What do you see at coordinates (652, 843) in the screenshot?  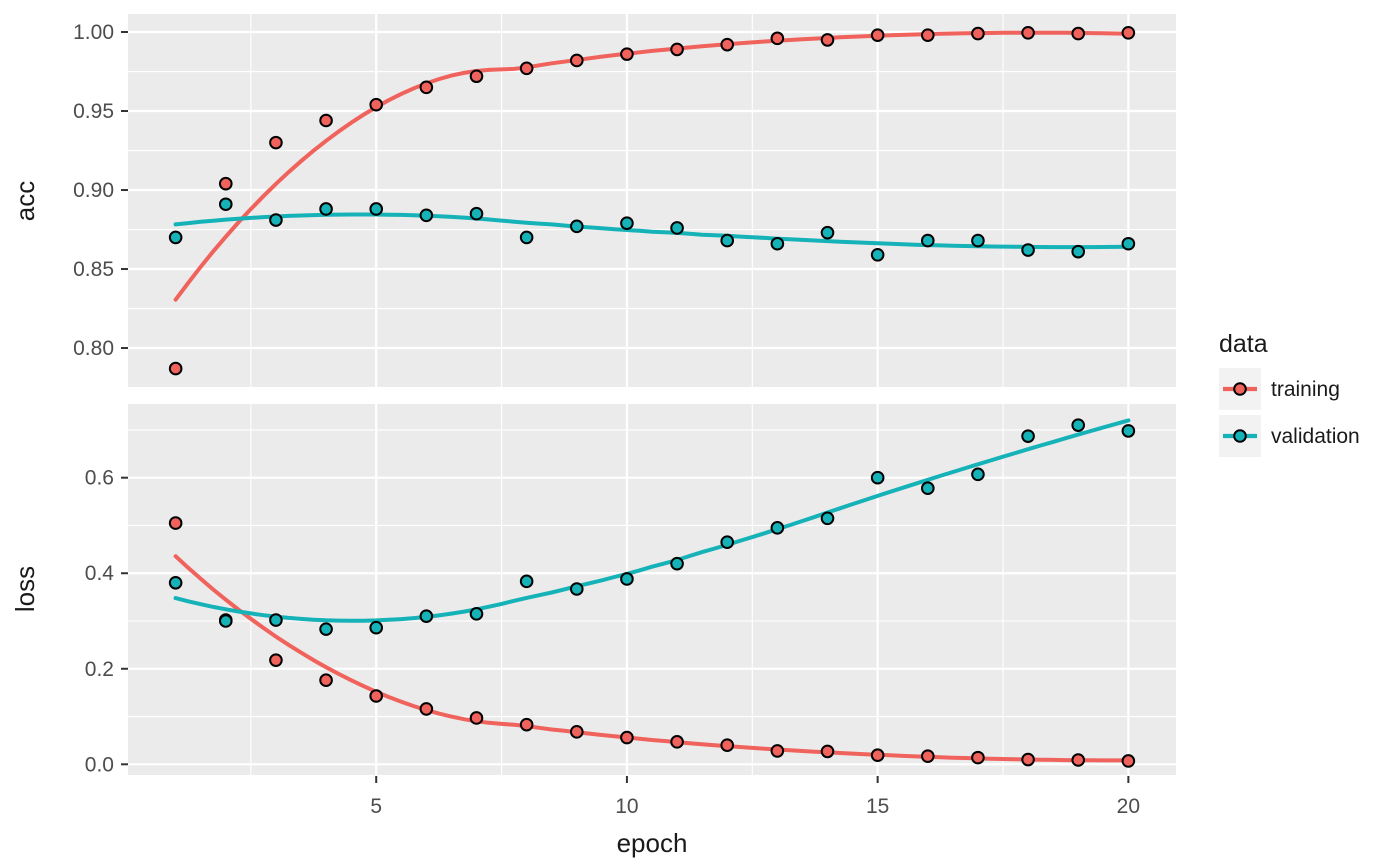 I see `x-axis-title: epoch` at bounding box center [652, 843].